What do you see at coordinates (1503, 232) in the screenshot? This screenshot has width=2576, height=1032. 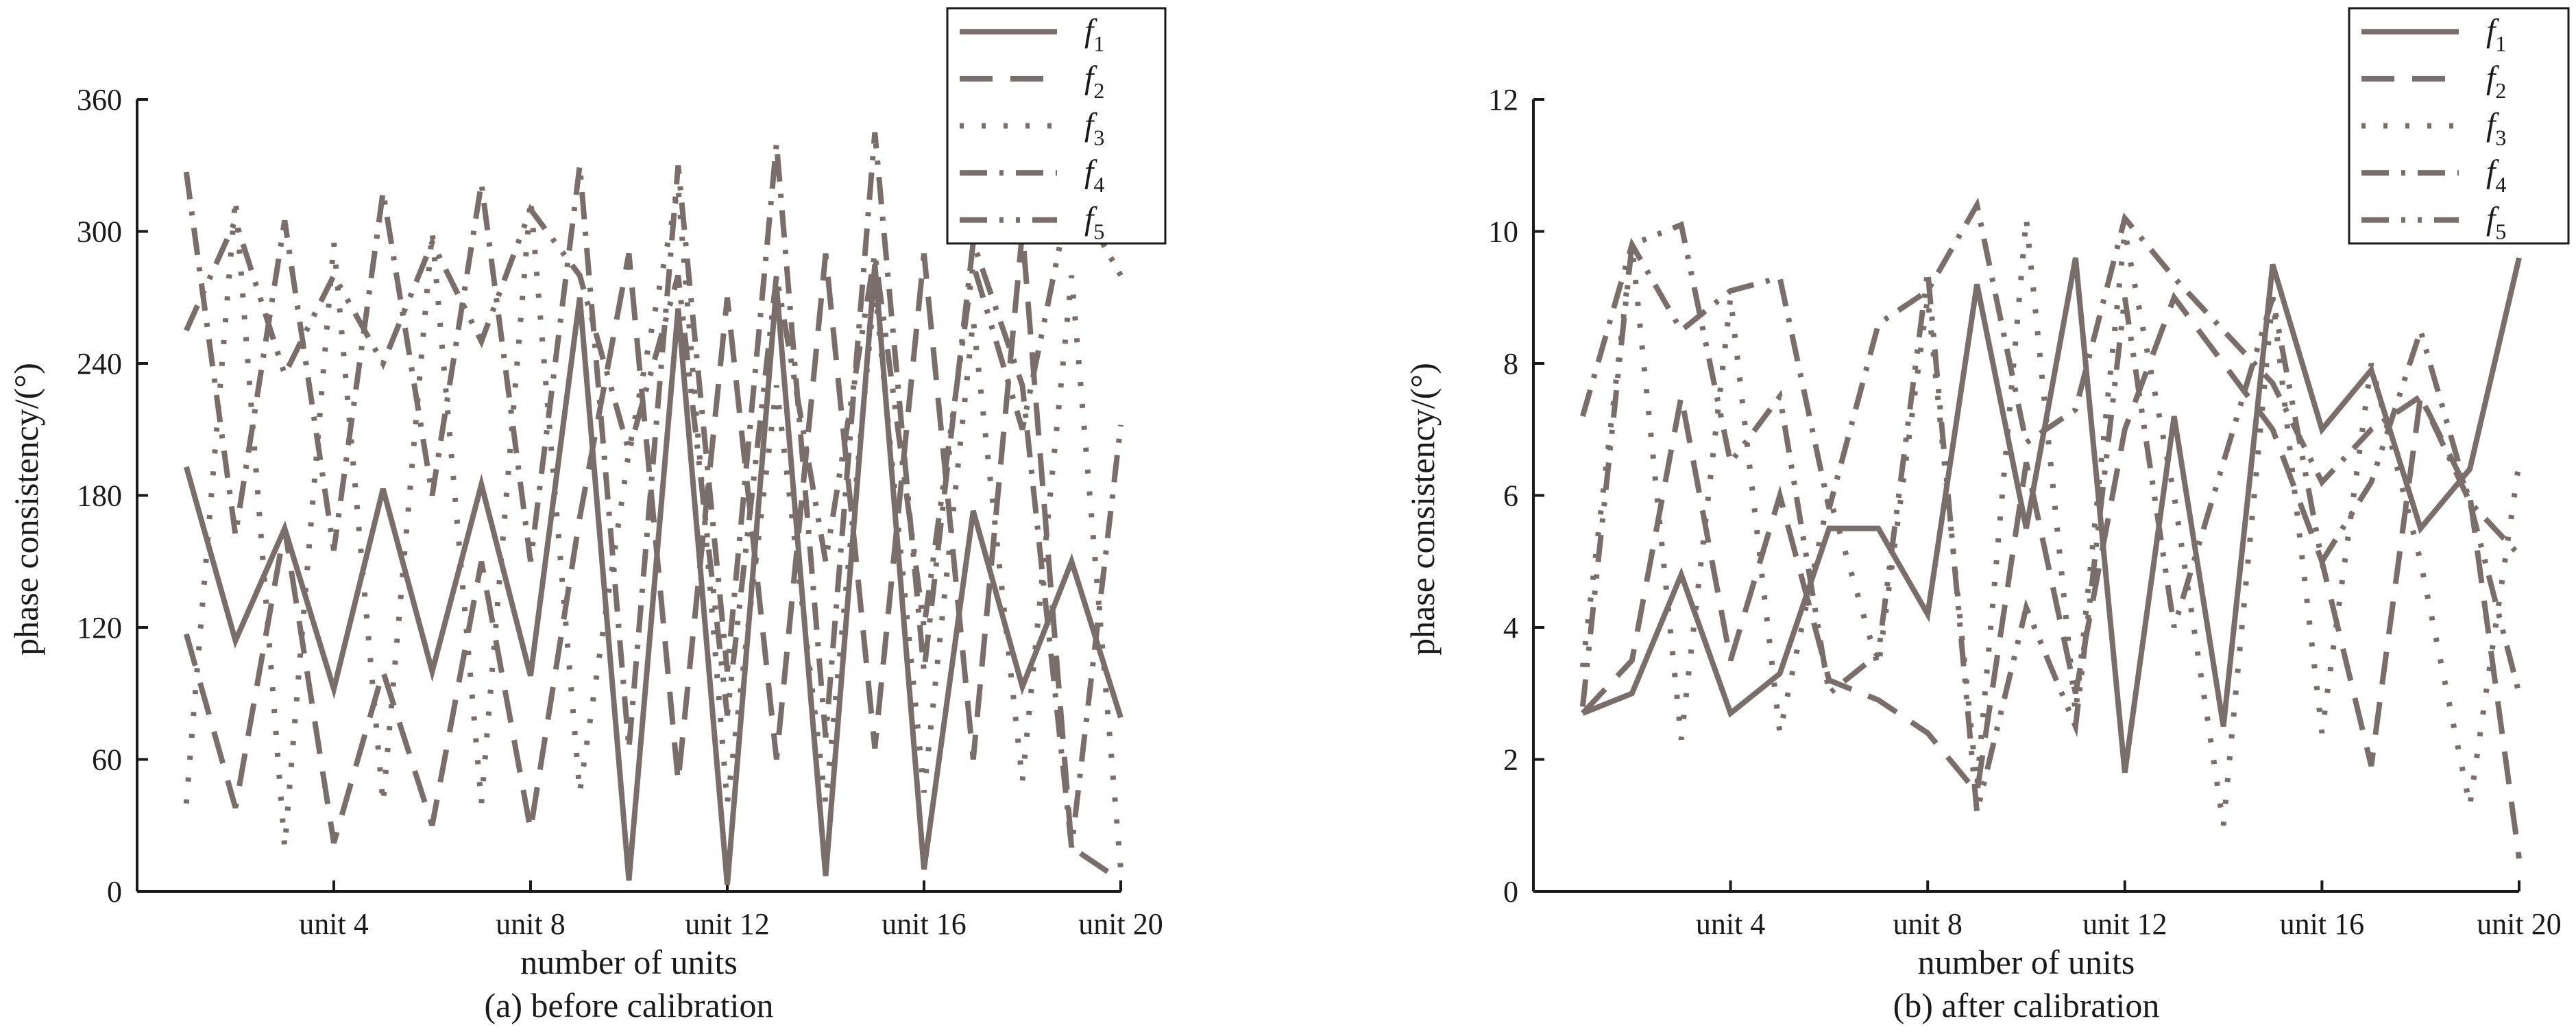 I see `y-tick-label: 10` at bounding box center [1503, 232].